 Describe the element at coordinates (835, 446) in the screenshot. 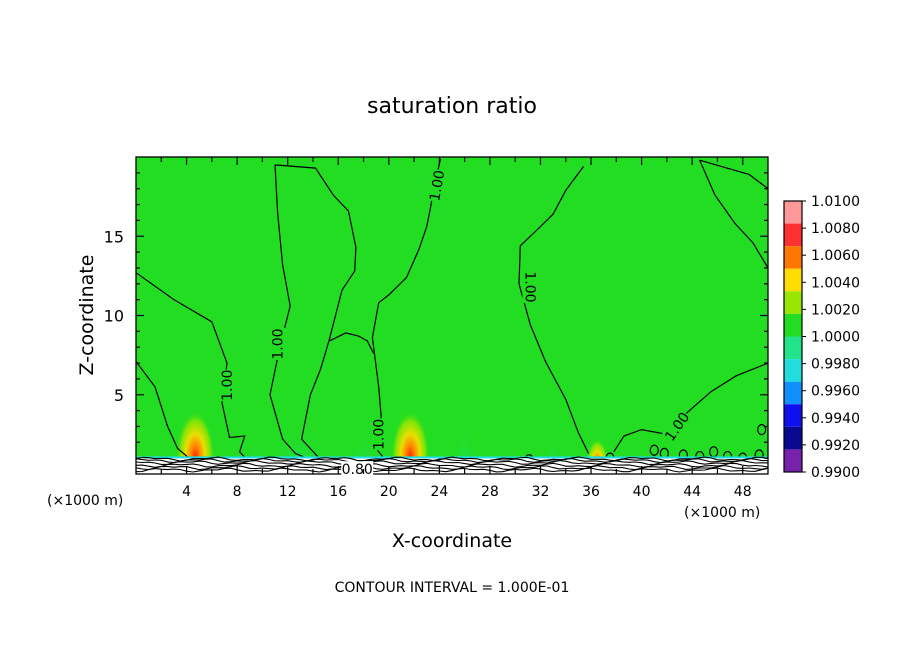

I see `colorbar-label: 0.9920` at that location.